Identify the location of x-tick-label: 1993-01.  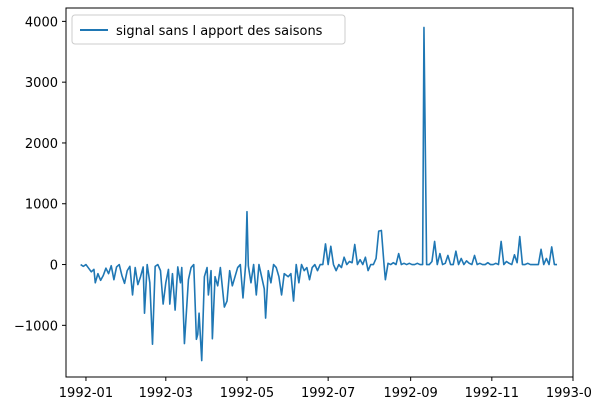
(569, 393).